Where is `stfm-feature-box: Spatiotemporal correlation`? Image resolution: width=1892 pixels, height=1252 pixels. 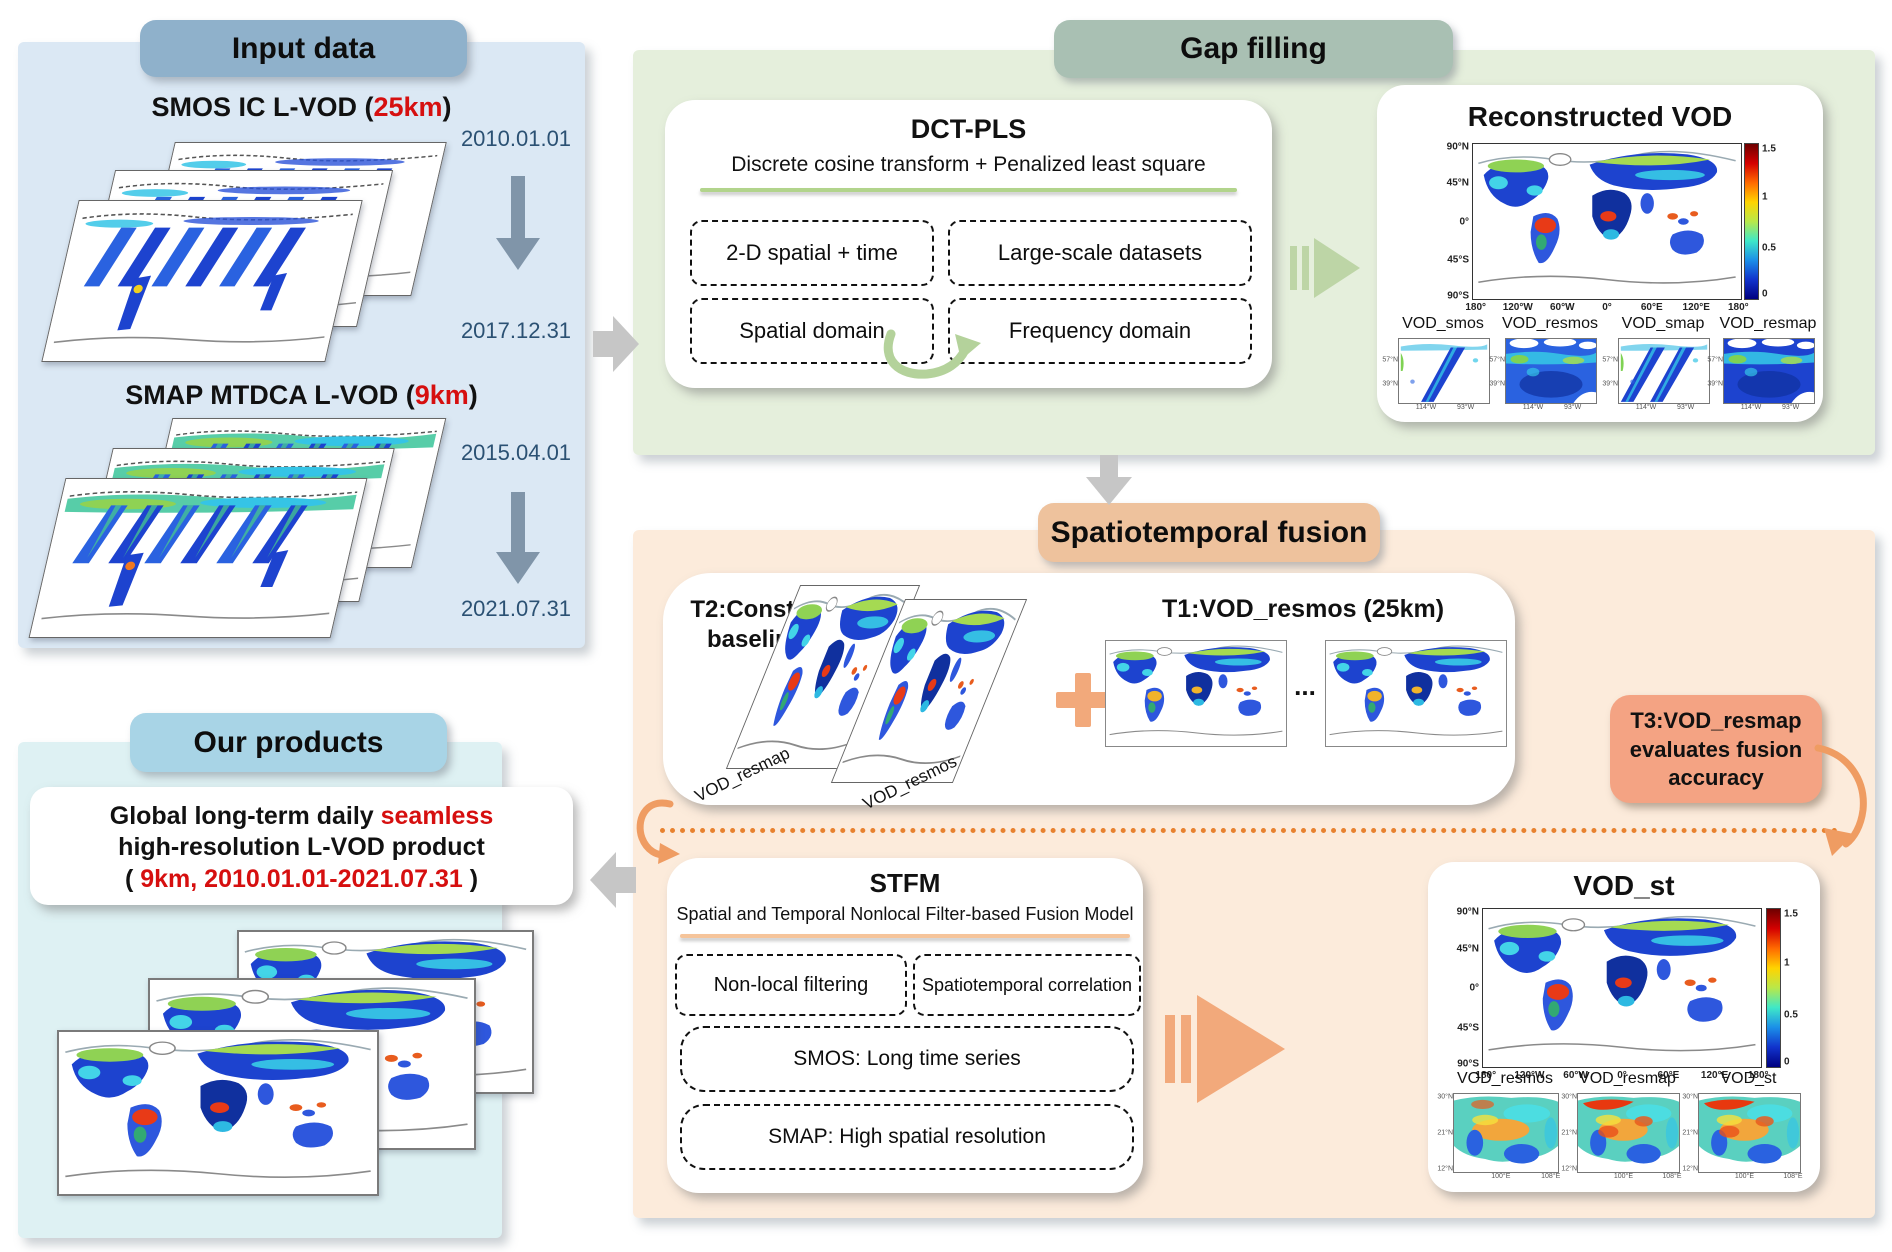
stfm-feature-box: Spatiotemporal correlation is located at coordinates (1027, 985).